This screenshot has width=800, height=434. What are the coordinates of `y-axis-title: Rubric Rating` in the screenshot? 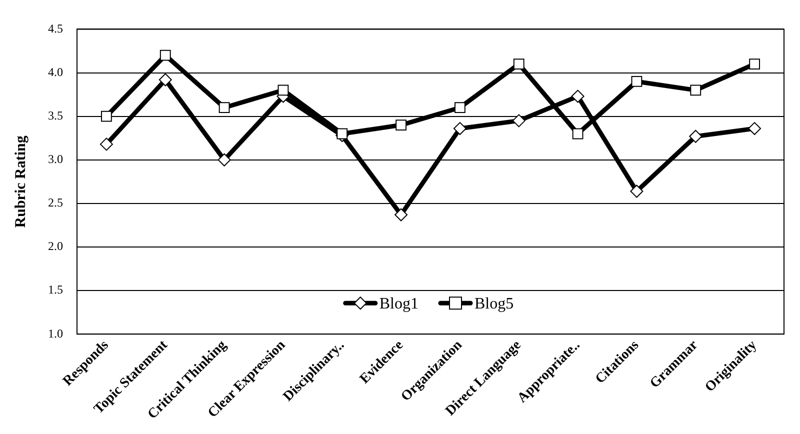 It's located at (20, 181).